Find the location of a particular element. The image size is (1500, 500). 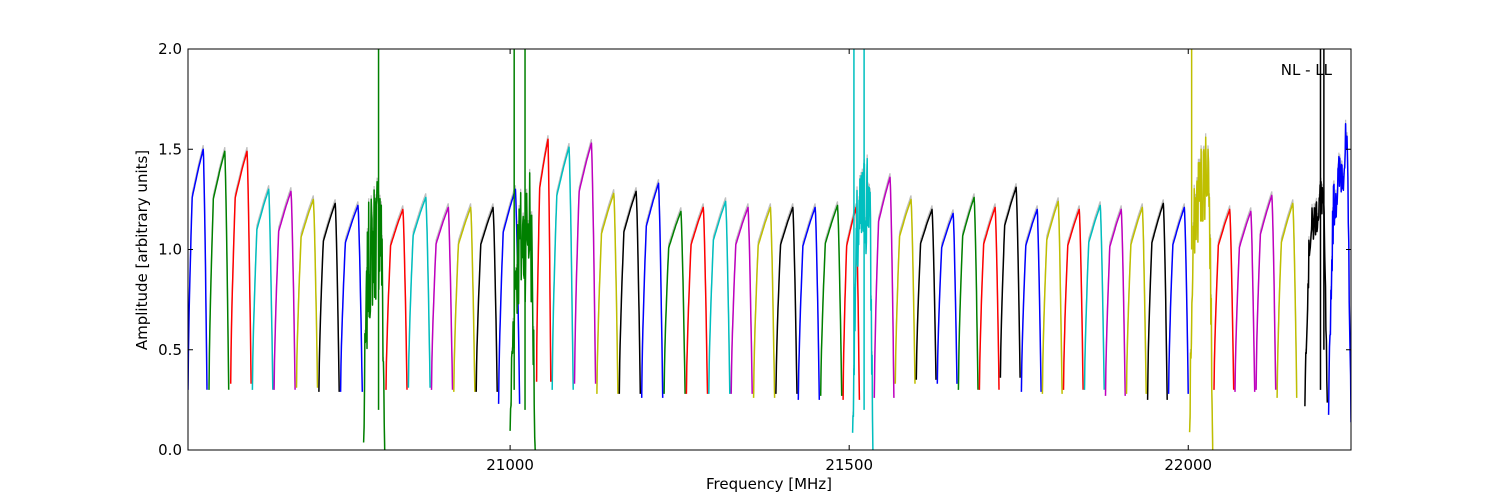

x-axis-label: Frequency [MHz] is located at coordinates (769, 484).